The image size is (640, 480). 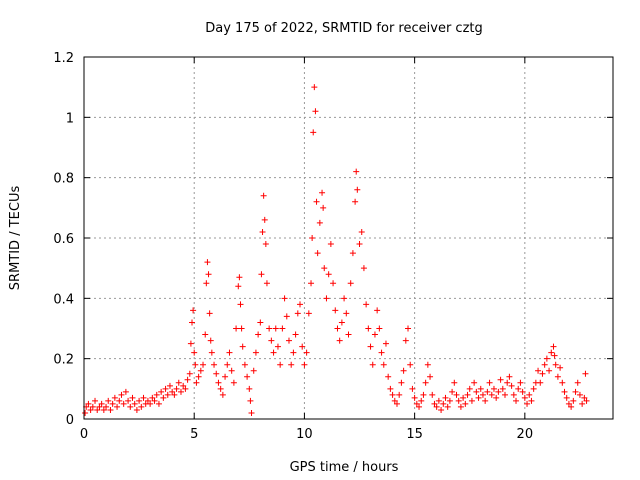 What do you see at coordinates (70, 118) in the screenshot?
I see `y-tick-label: 1` at bounding box center [70, 118].